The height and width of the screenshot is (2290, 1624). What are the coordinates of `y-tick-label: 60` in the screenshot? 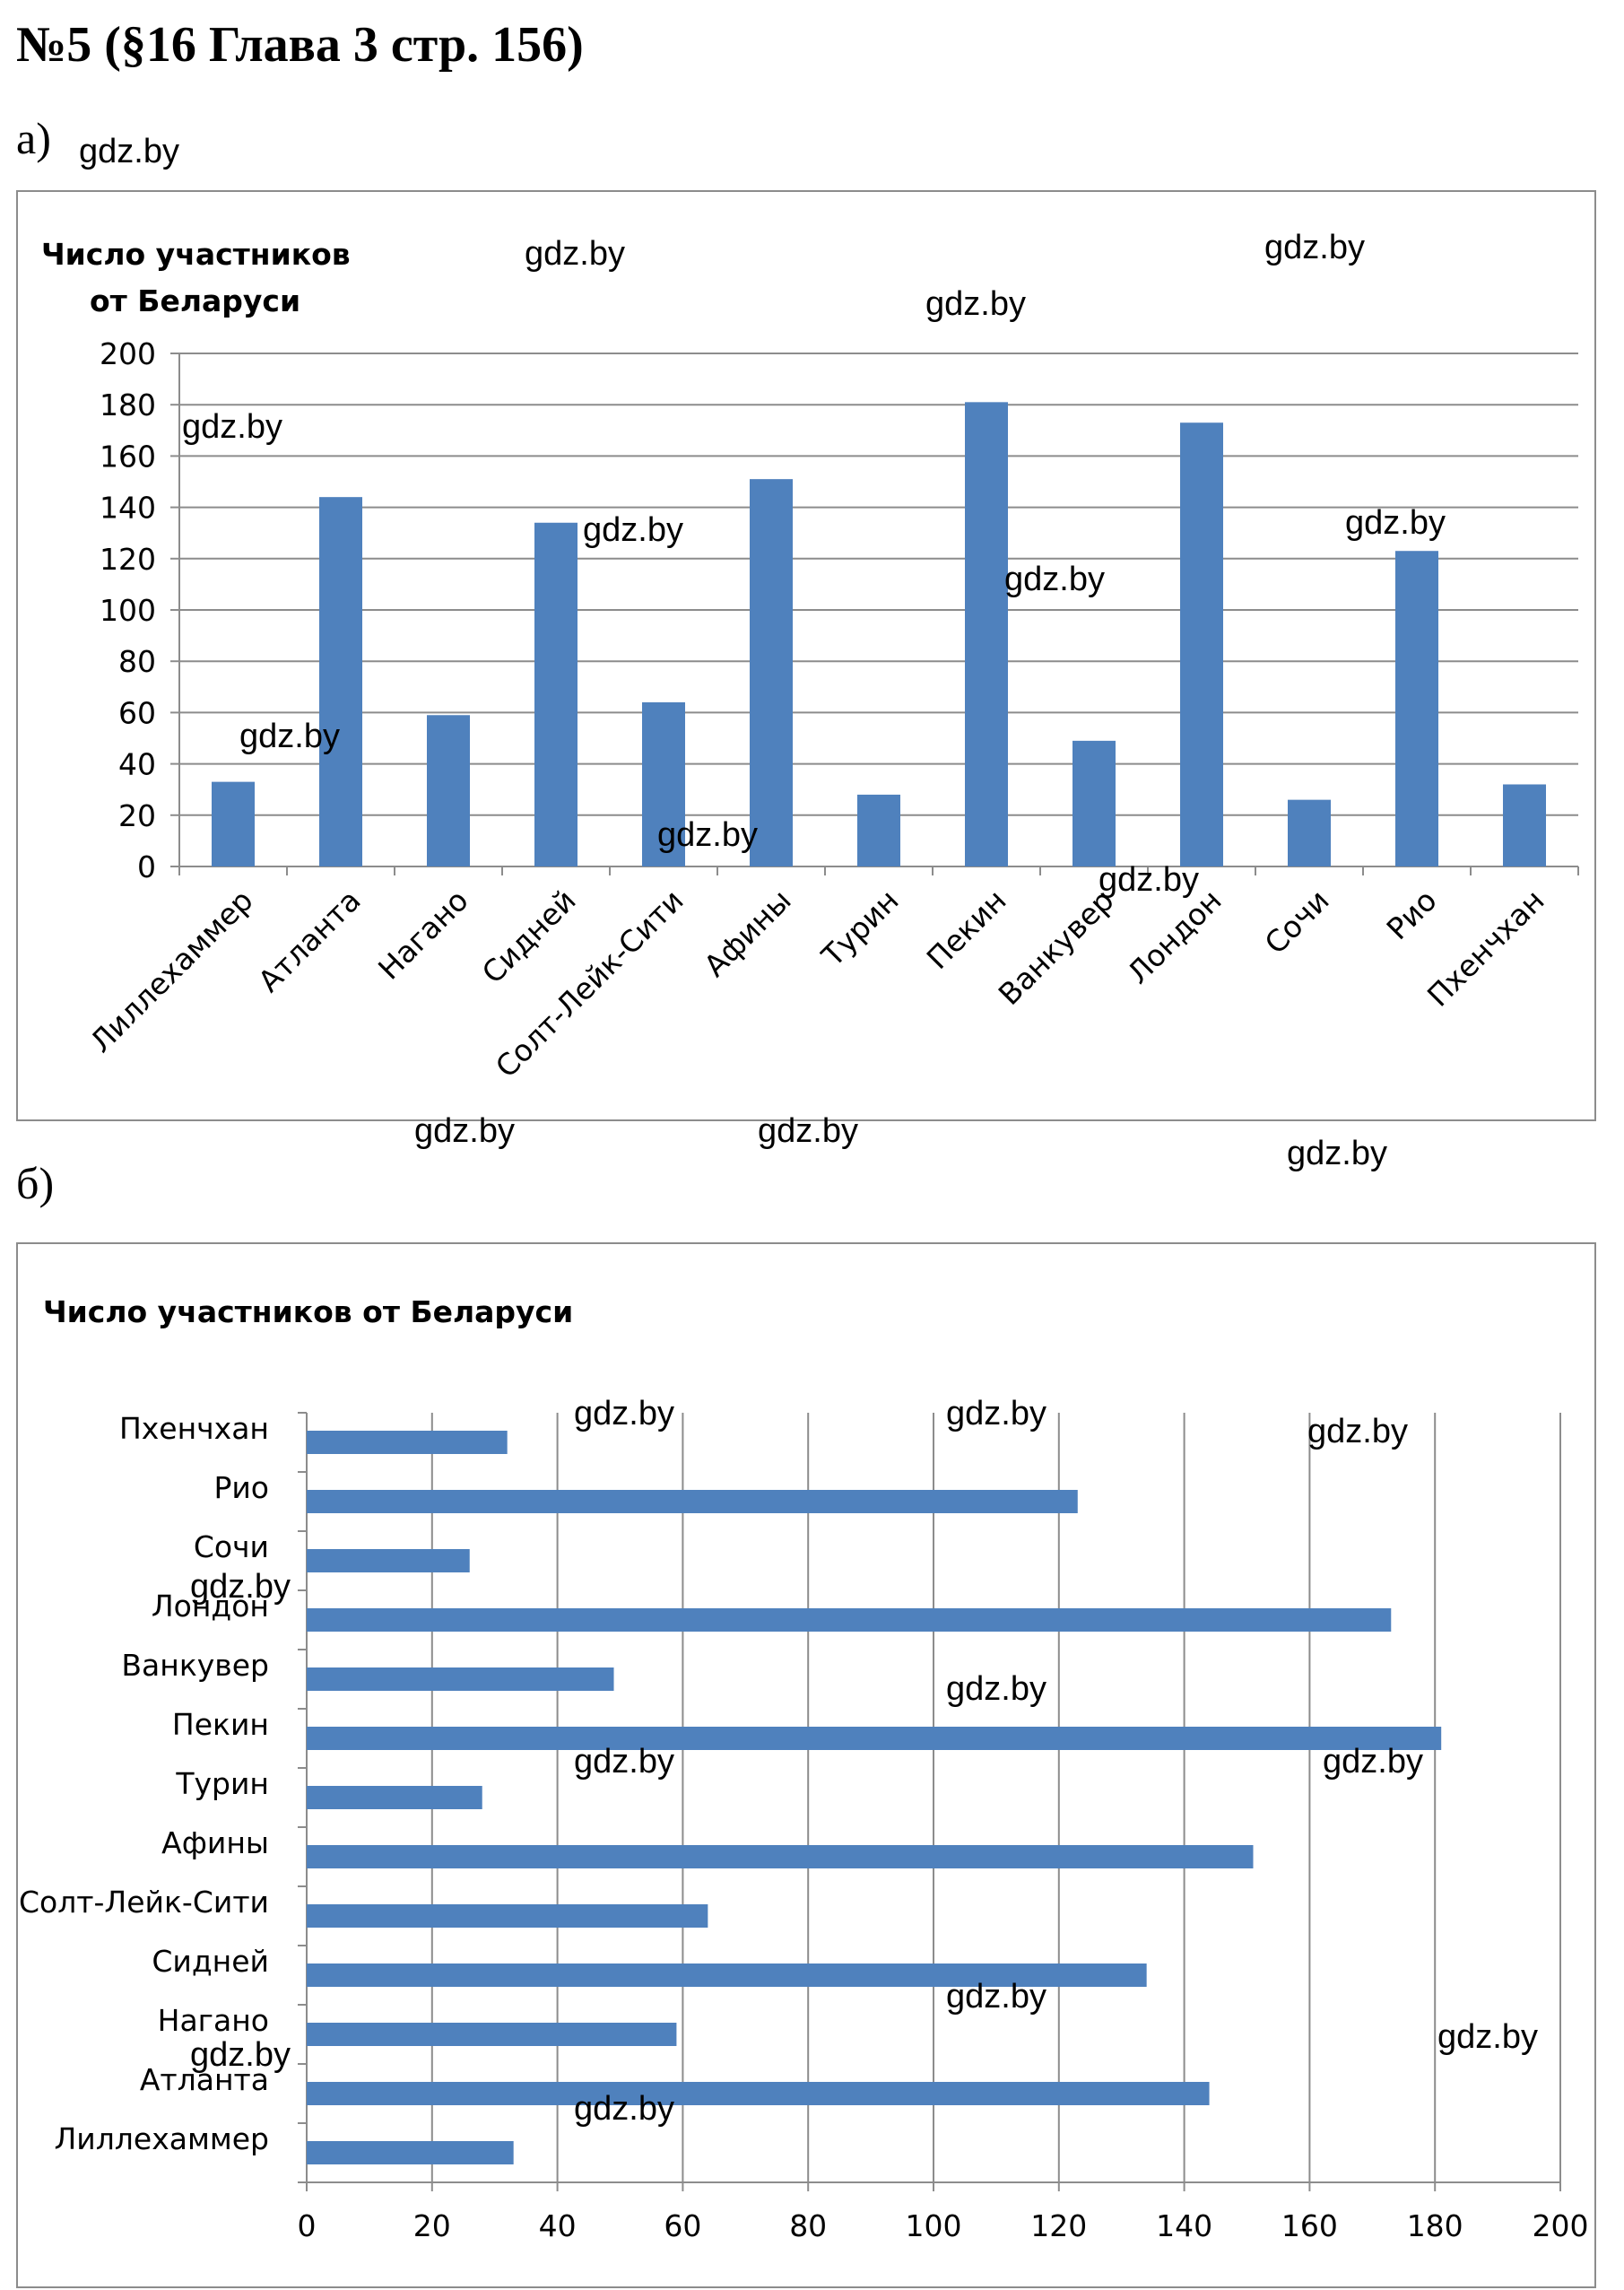 It's located at (137, 712).